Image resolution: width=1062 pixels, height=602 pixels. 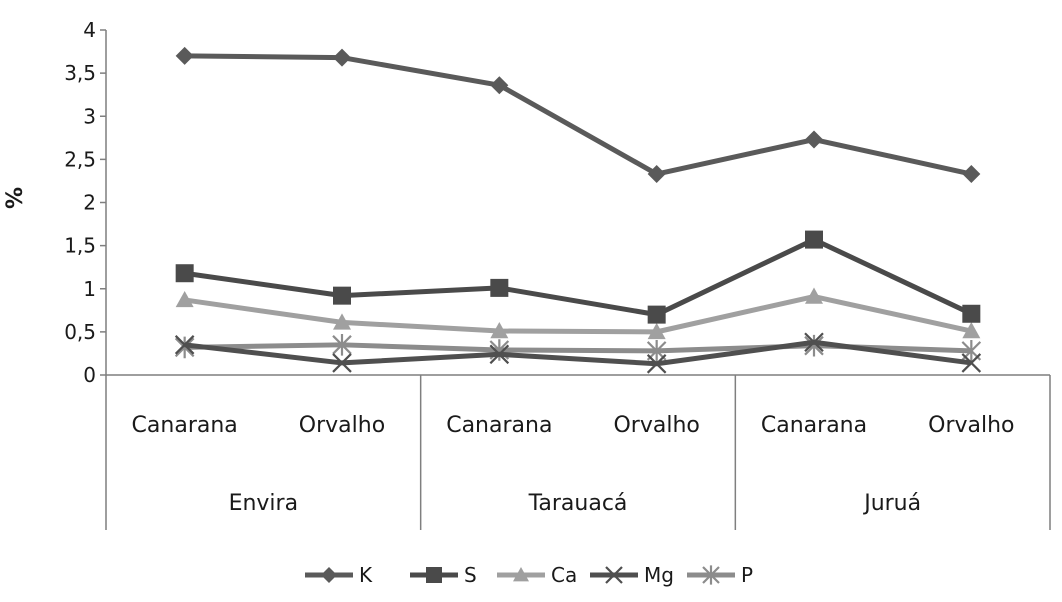 I want to click on series-line-s, so click(x=578, y=277).